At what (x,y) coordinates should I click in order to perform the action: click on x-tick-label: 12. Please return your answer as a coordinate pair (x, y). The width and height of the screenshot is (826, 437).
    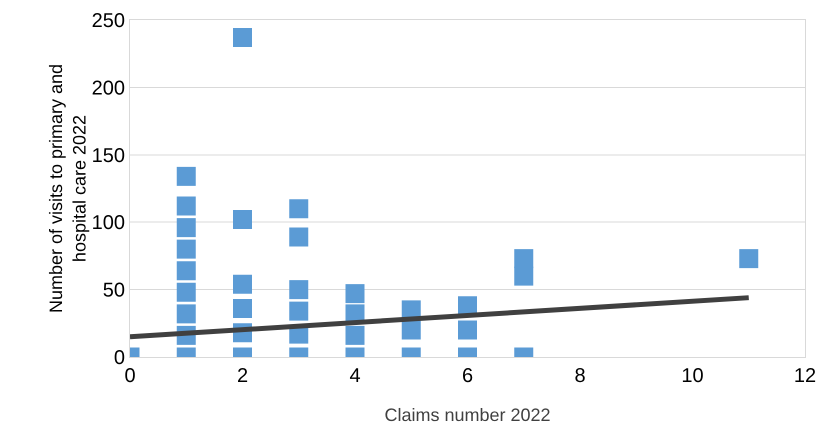
    Looking at the image, I should click on (805, 376).